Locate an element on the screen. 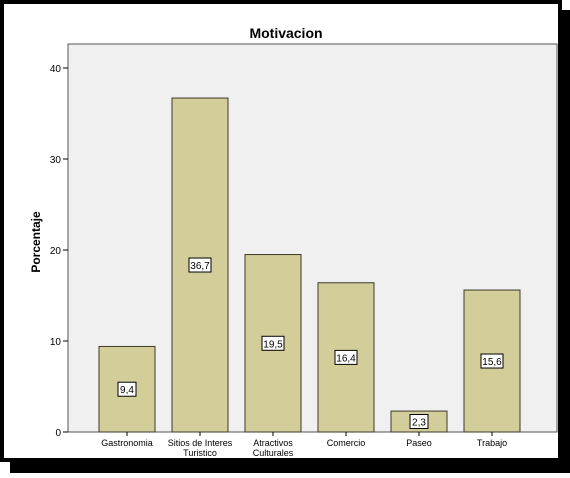 The width and height of the screenshot is (570, 478). y-tick-label: 40 is located at coordinates (56, 69).